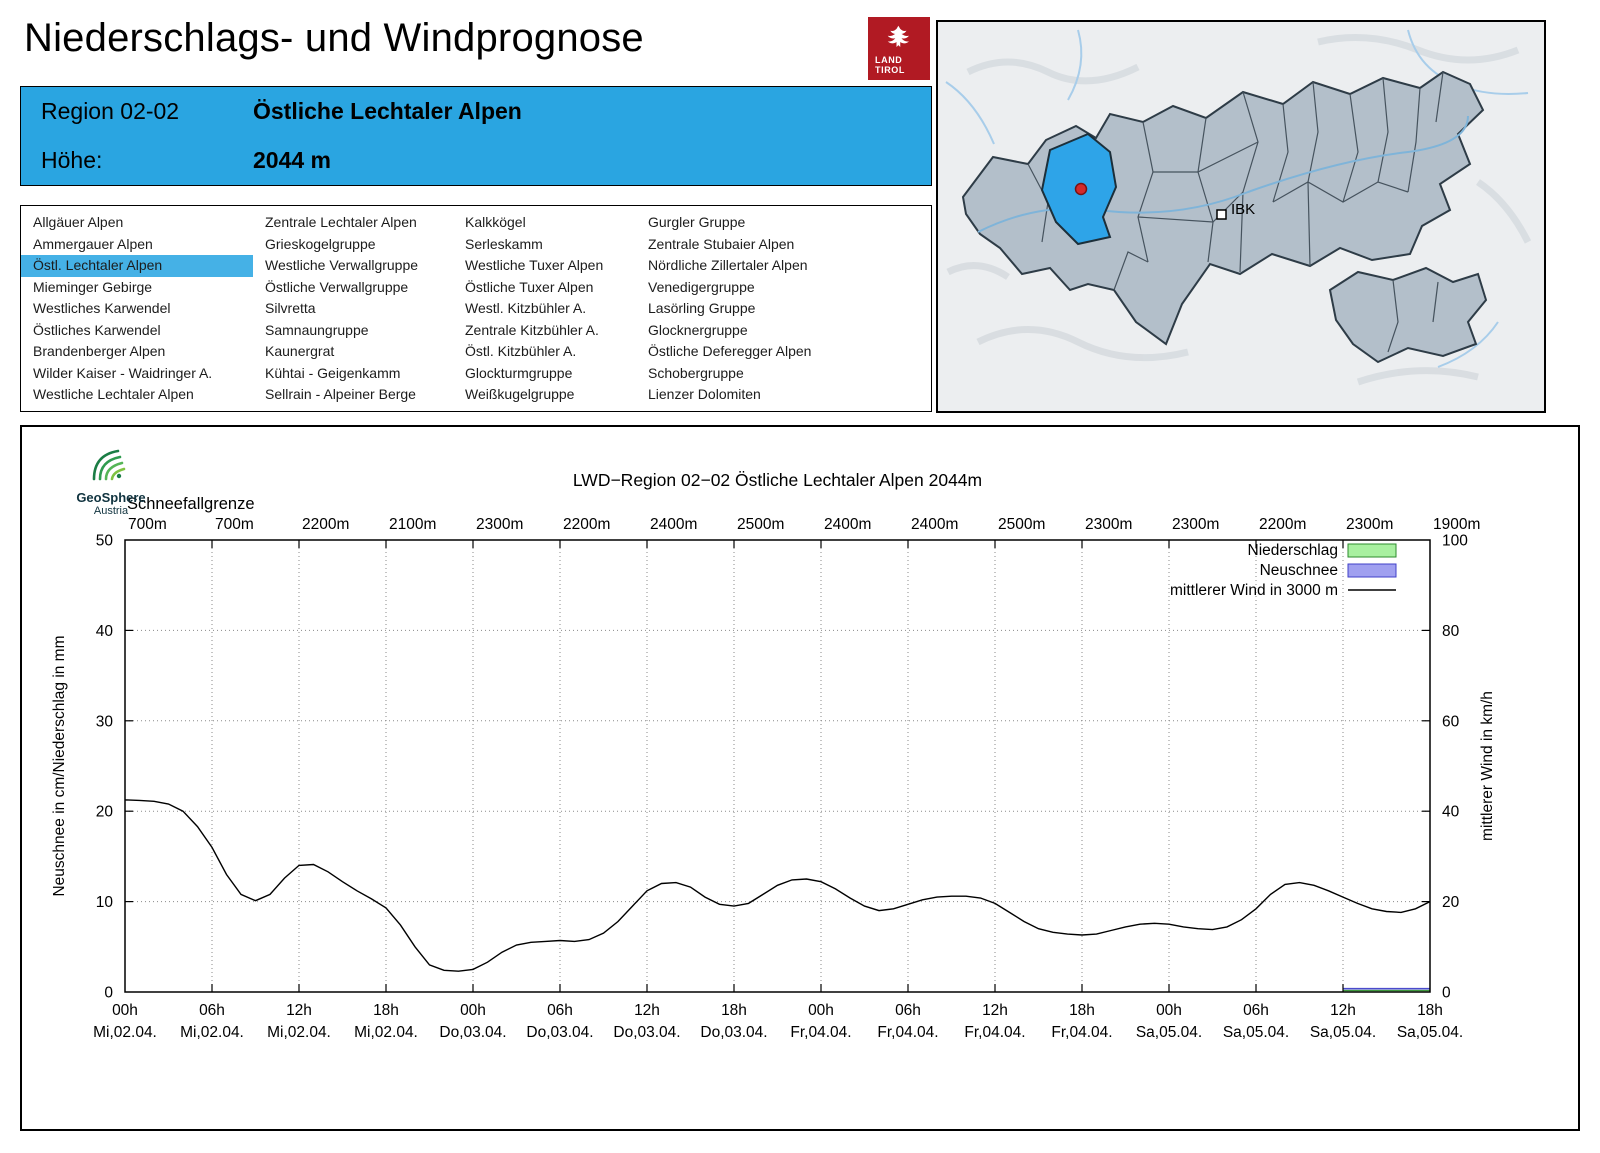 This screenshot has height=1153, width=1600. Describe the element at coordinates (147, 524) in the screenshot. I see `svg-text: 700m` at that location.